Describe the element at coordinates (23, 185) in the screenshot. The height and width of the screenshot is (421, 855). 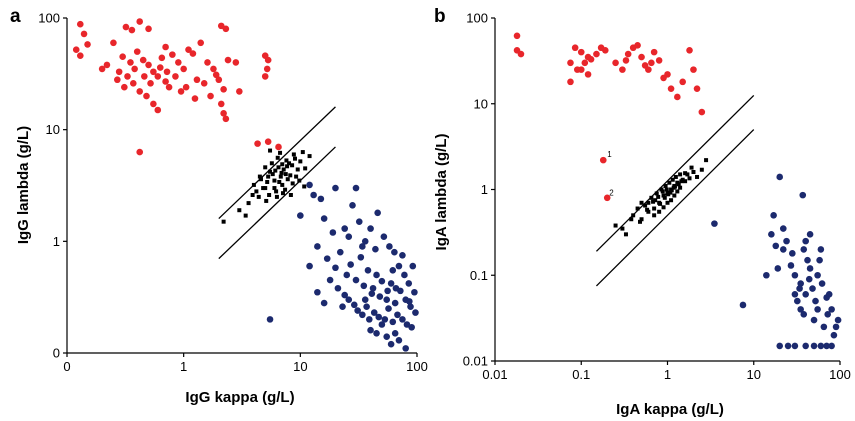
I see `y-axis-title: IgG lambda (g/L)` at that location.